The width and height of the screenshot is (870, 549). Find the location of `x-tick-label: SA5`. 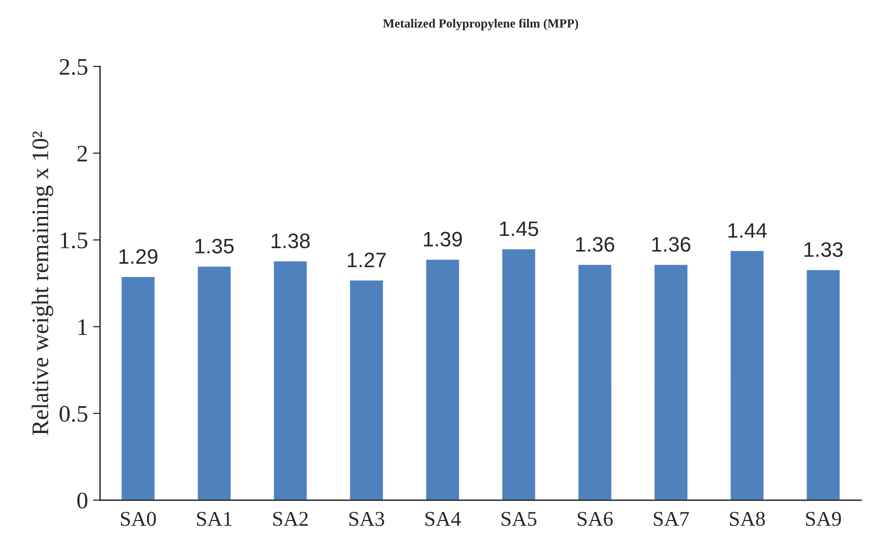

x-tick-label: SA5 is located at coordinates (519, 519).